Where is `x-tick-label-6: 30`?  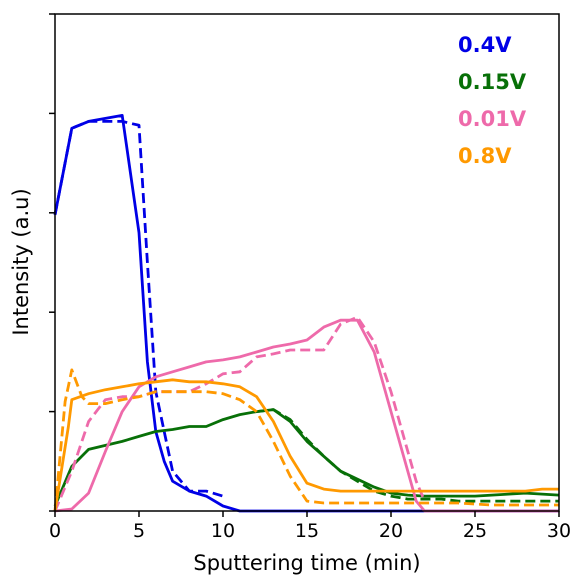
x-tick-label-6: 30 is located at coordinates (559, 531).